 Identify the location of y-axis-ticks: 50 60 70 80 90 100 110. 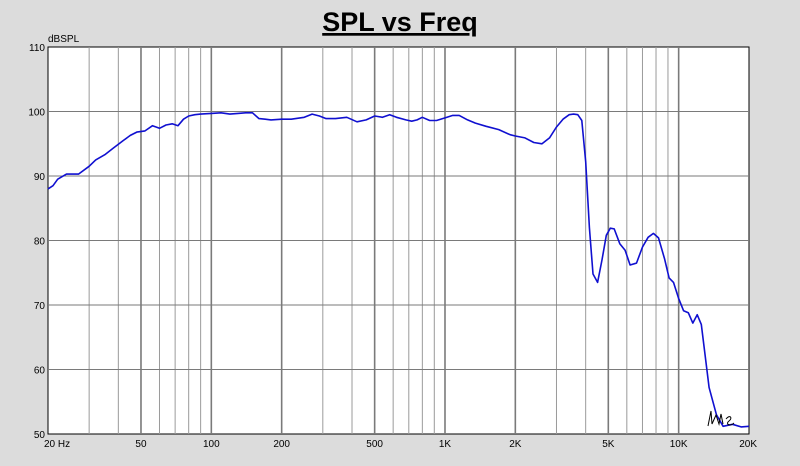
(36, 242).